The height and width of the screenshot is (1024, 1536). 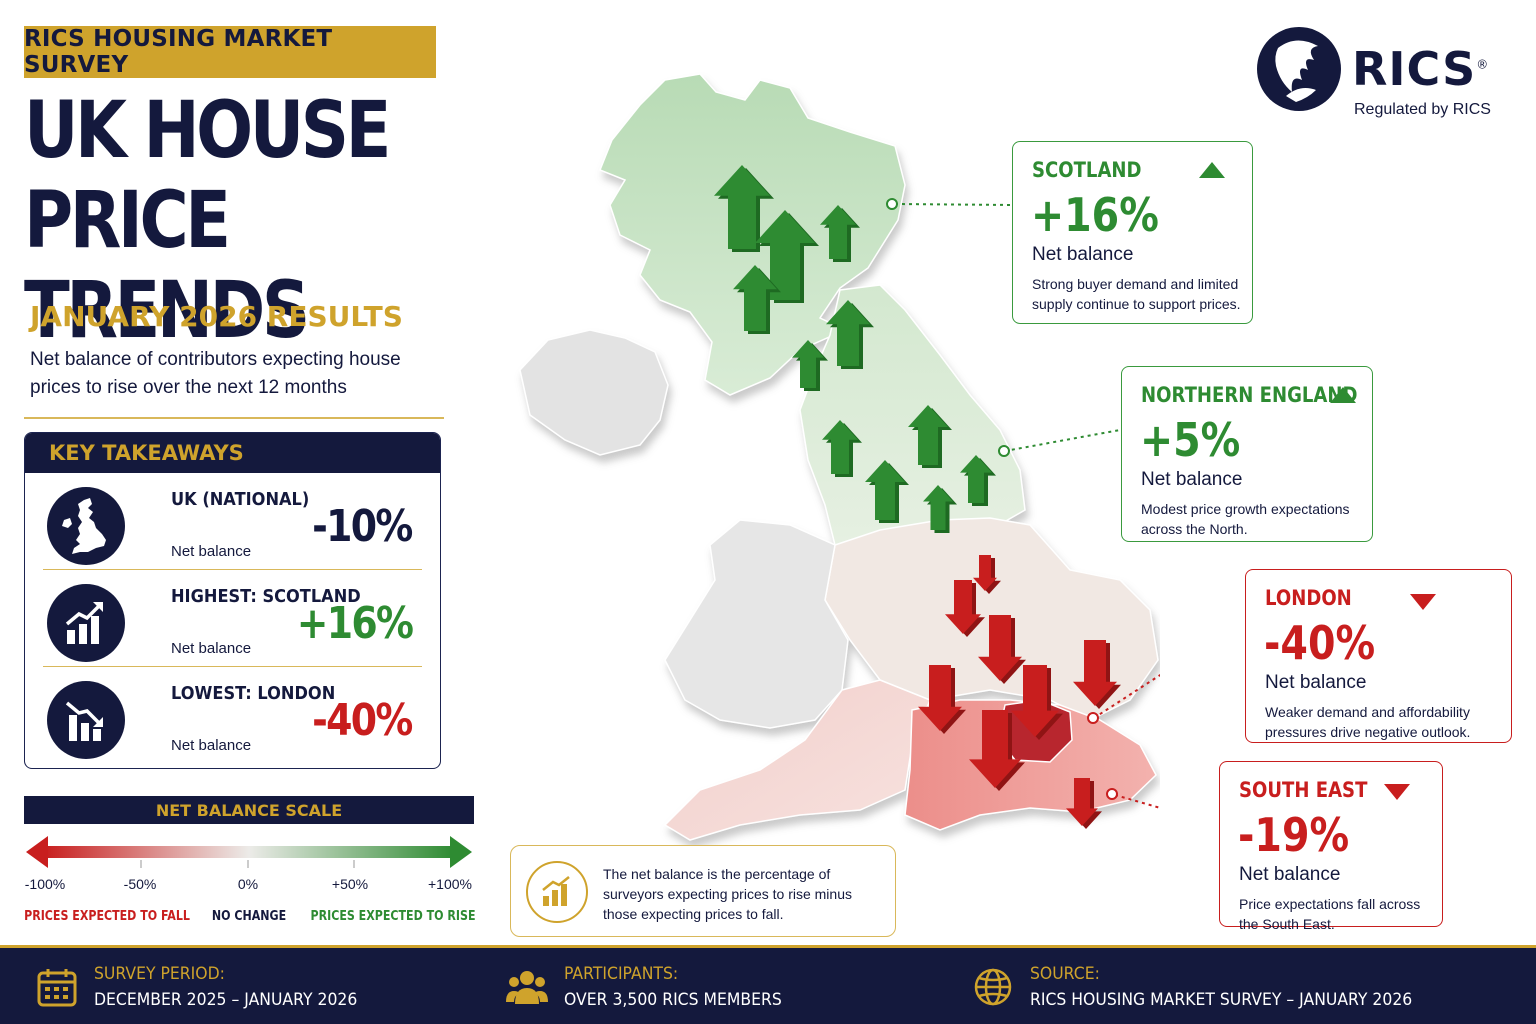 I want to click on right-arrow-icon, so click(x=461, y=852).